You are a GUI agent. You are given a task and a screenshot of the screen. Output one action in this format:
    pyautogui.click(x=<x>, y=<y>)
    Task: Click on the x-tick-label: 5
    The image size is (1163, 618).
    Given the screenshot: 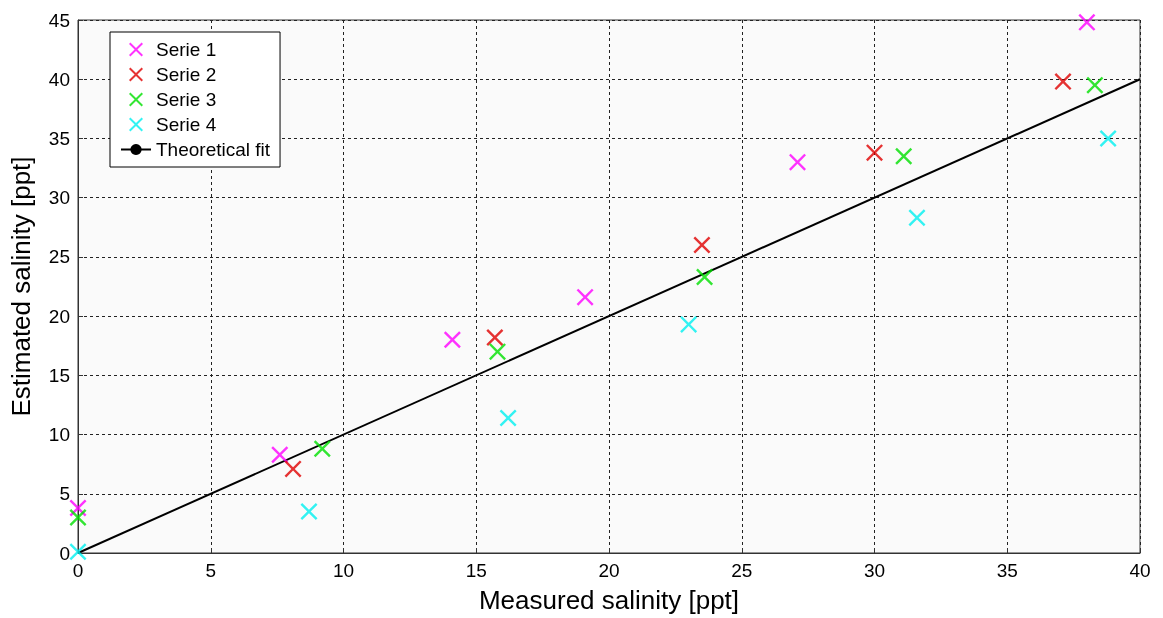 What is the action you would take?
    pyautogui.click(x=211, y=570)
    